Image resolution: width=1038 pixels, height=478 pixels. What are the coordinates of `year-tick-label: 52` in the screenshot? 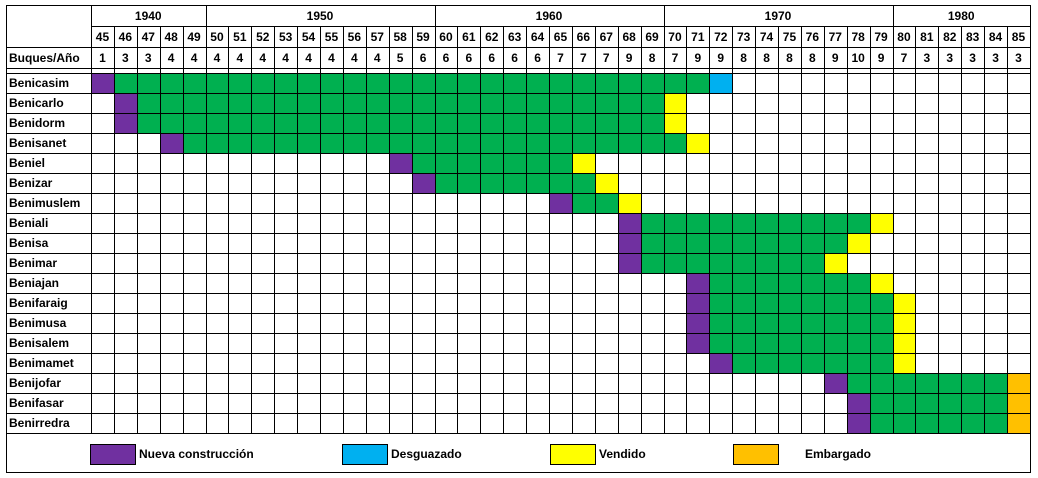 It's located at (263, 36).